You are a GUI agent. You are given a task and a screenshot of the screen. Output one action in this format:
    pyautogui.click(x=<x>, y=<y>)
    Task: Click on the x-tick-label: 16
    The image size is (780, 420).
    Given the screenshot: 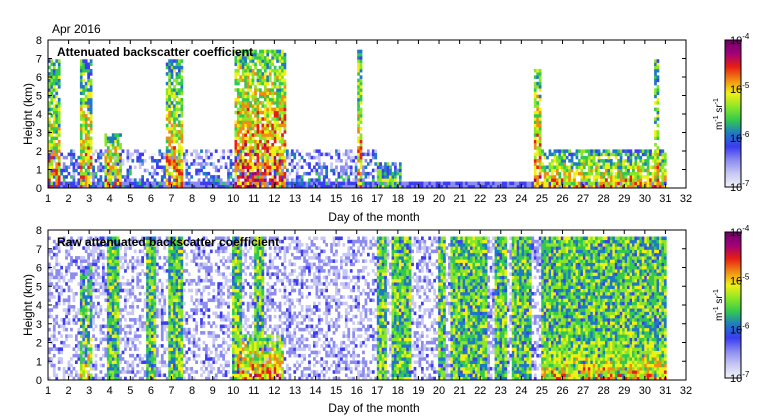 What is the action you would take?
    pyautogui.click(x=357, y=199)
    